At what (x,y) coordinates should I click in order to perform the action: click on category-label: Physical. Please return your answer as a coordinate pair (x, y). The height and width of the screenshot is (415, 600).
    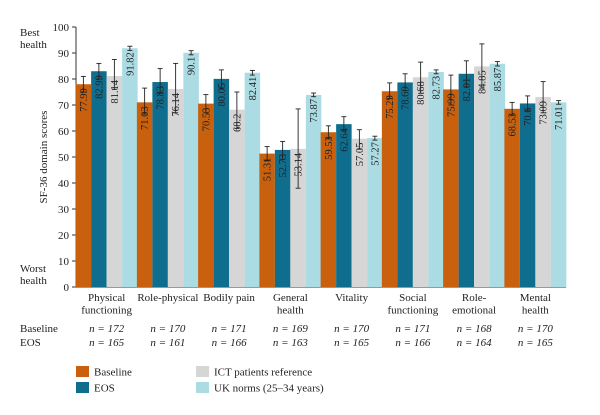
    Looking at the image, I should click on (106, 298).